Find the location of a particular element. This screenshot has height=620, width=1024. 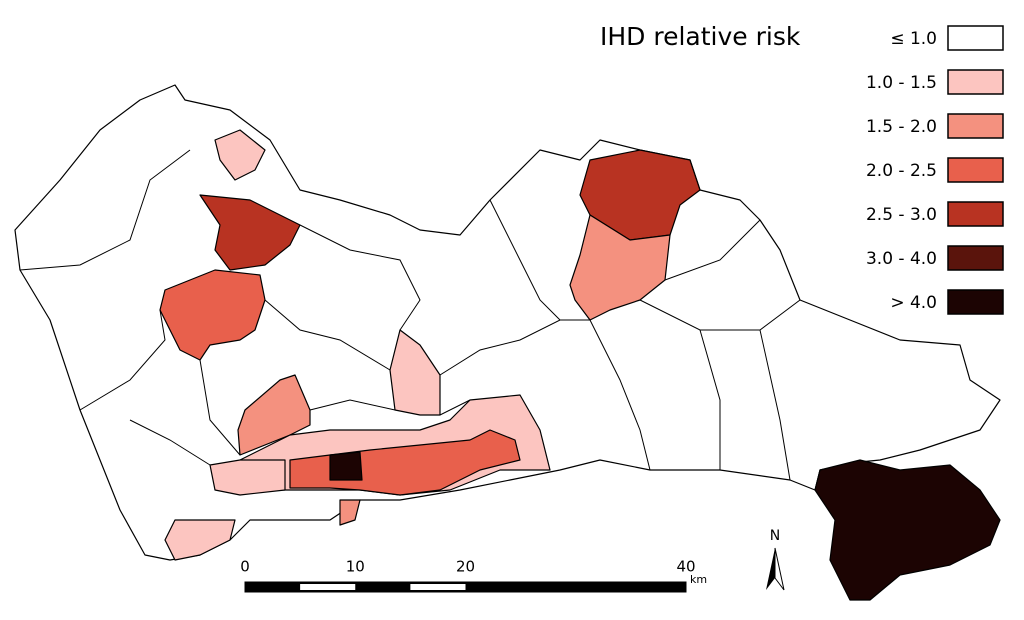

scale-tick-label: 40 is located at coordinates (685, 567).